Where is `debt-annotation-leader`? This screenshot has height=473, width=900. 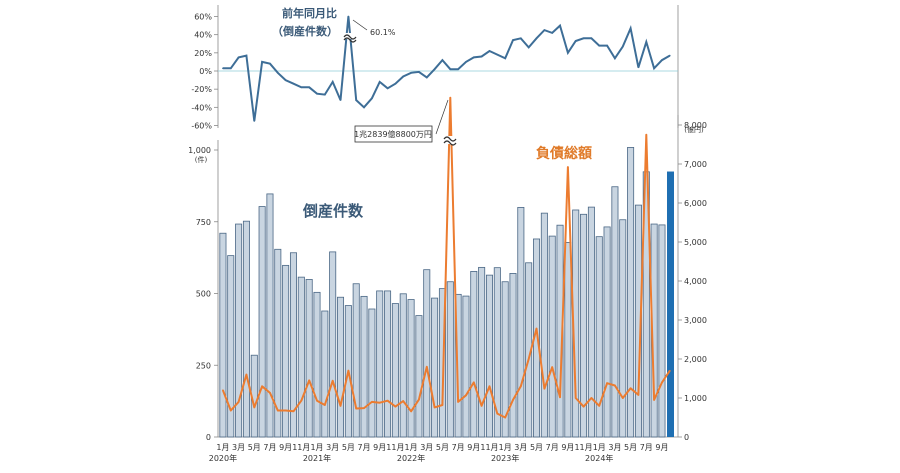 debt-annotation-leader is located at coordinates (442, 117).